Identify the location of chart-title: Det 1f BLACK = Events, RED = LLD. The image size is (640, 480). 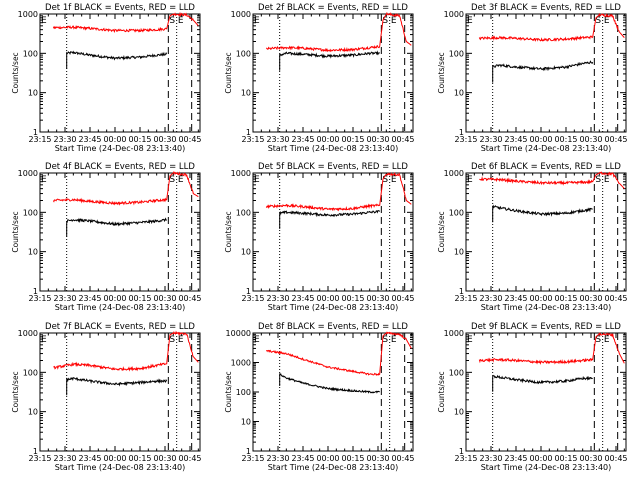
(120, 8).